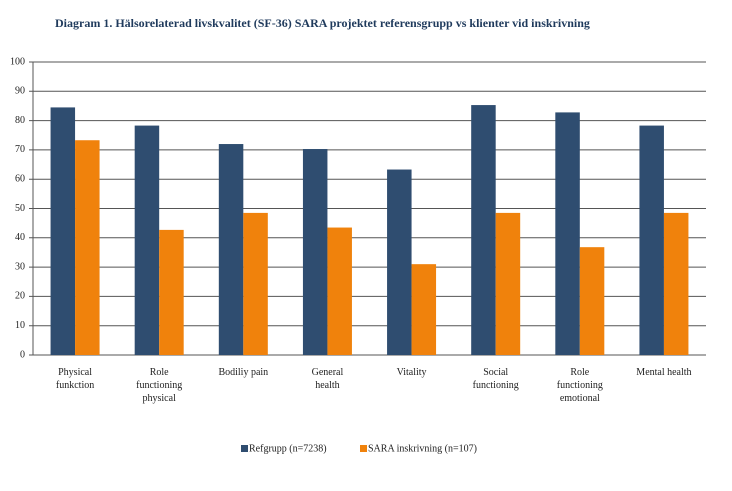 The image size is (732, 491). Describe the element at coordinates (243, 372) in the screenshot. I see `x-tick-label: Bodiliy pain` at that location.